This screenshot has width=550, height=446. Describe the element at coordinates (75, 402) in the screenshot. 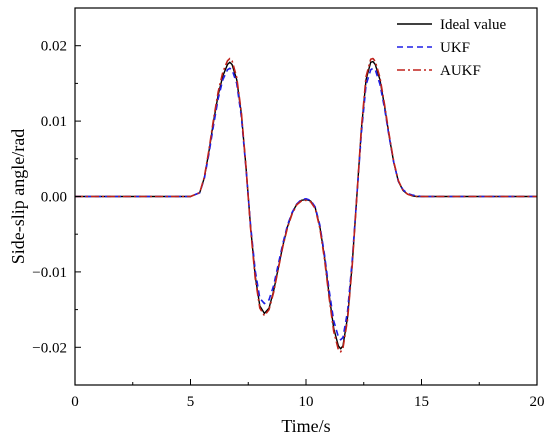

I see `x-tick-label: 0` at that location.